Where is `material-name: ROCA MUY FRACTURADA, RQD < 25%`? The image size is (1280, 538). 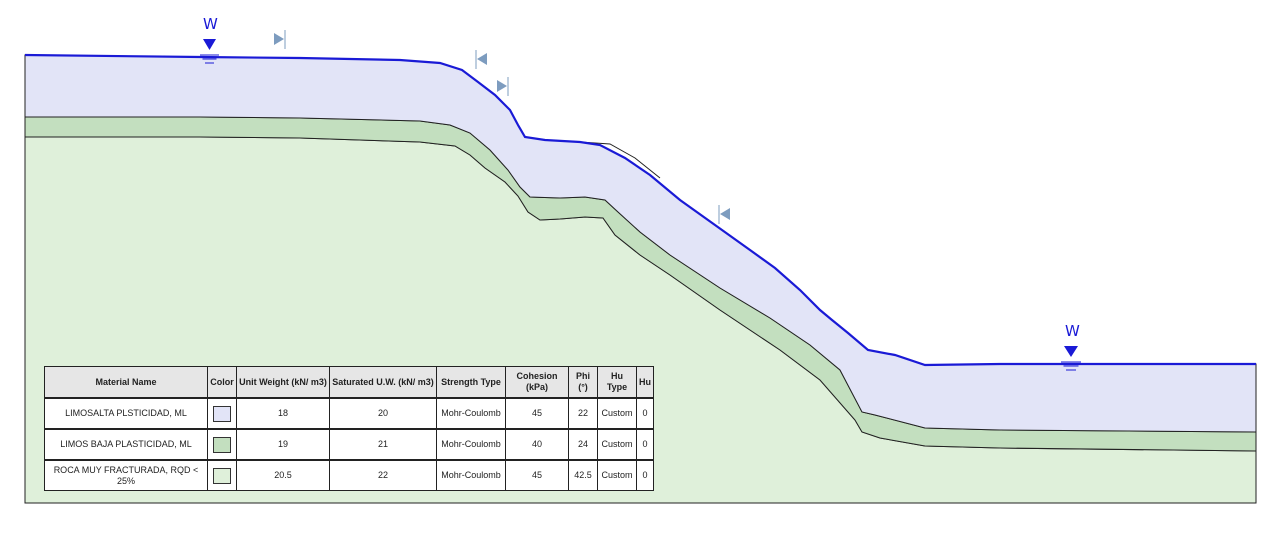
material-name: ROCA MUY FRACTURADA, RQD < 25% is located at coordinates (126, 475).